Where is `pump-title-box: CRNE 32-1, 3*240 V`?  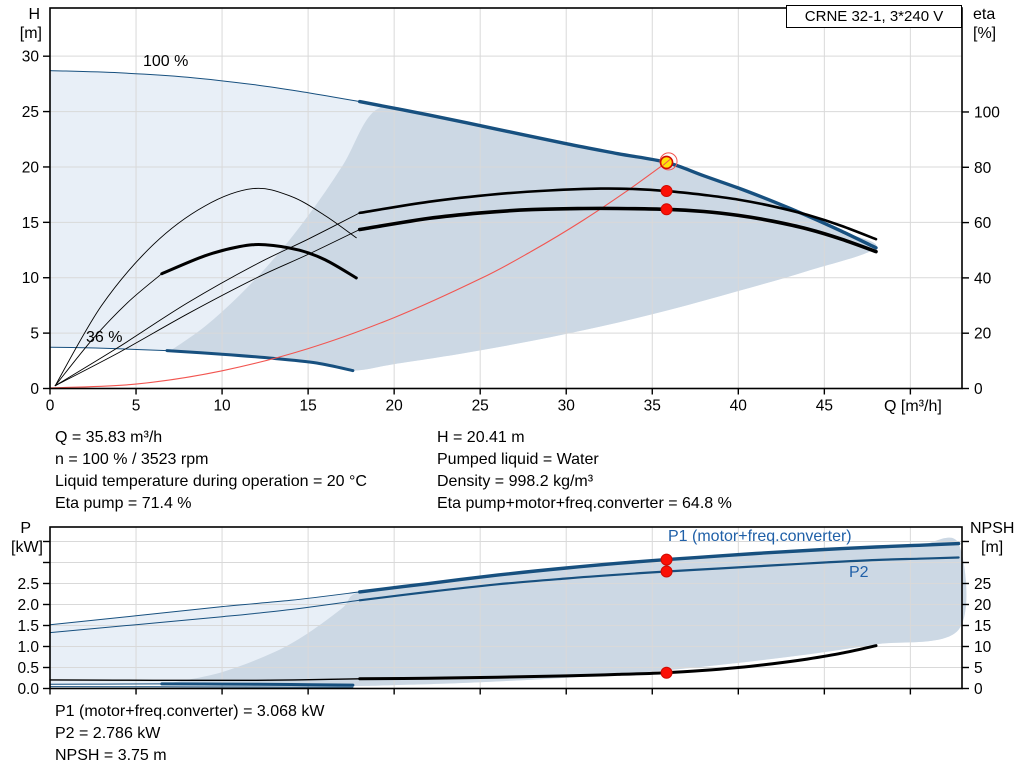
pump-title-box: CRNE 32-1, 3*240 V is located at coordinates (874, 16).